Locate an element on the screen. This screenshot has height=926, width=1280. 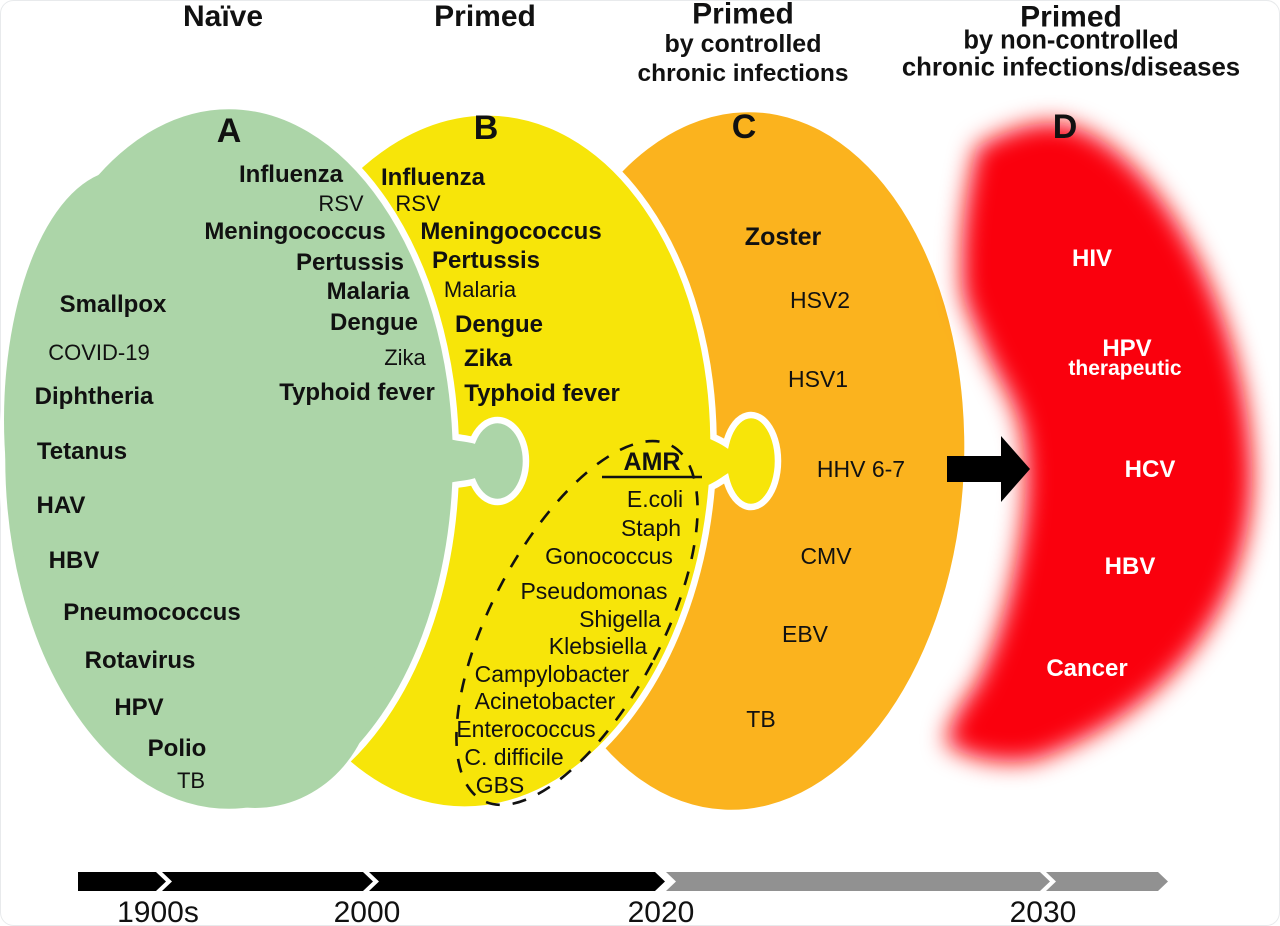
svg-text: 2030 is located at coordinates (1043, 911).